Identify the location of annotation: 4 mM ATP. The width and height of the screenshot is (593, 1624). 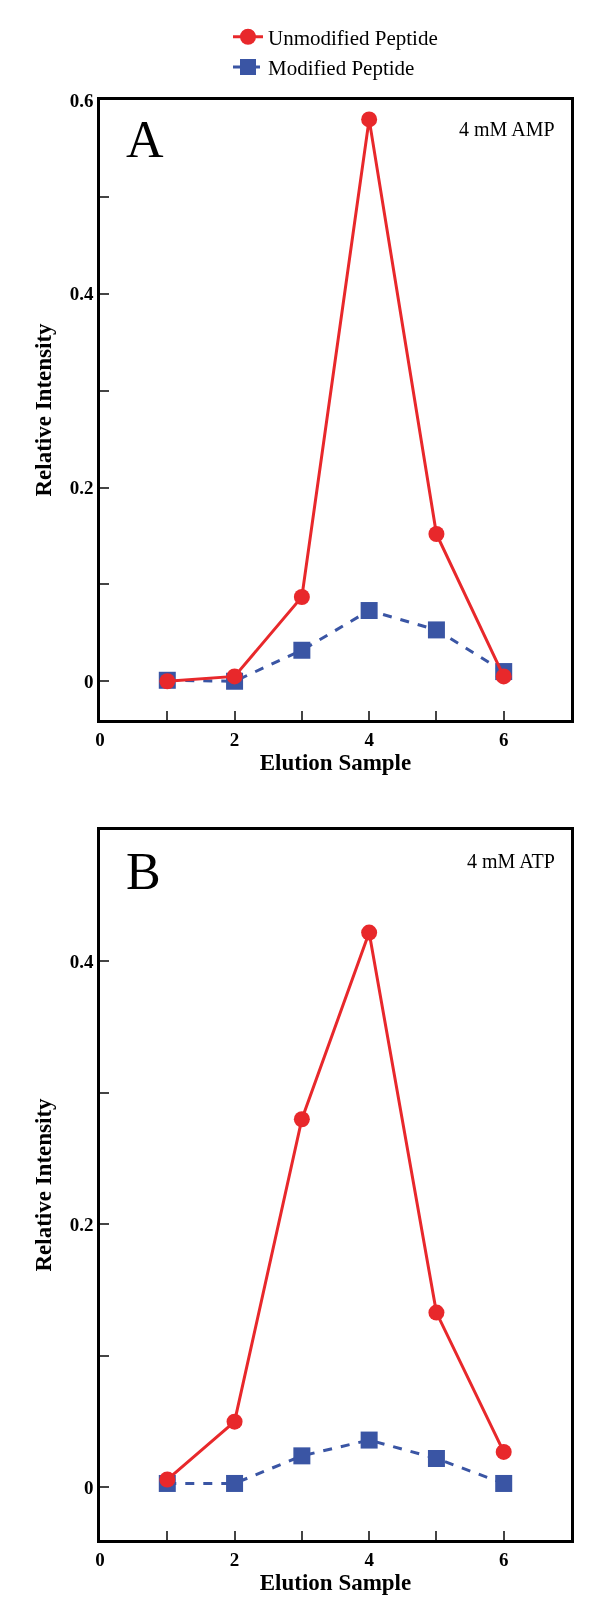
(511, 861).